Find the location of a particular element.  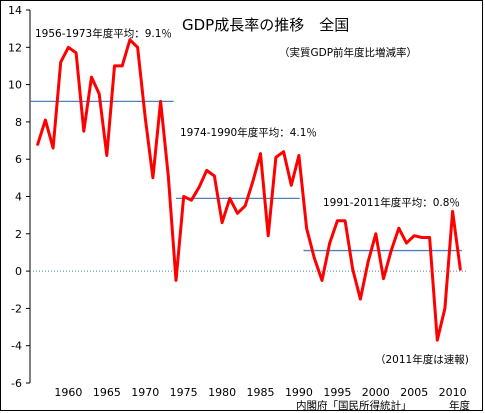

x-axis-label: 年度 is located at coordinates (459, 406).